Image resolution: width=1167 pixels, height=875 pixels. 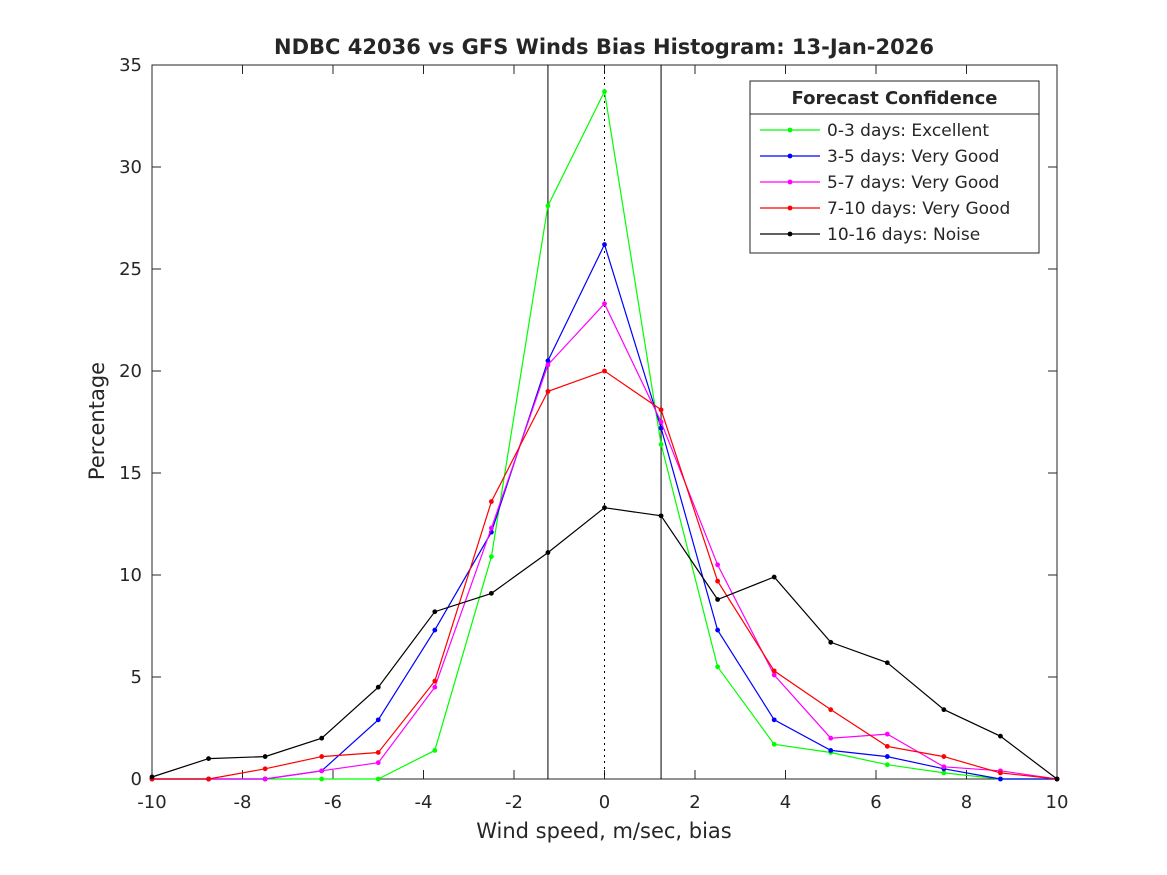 What do you see at coordinates (966, 802) in the screenshot?
I see `x-tick-label: 8` at bounding box center [966, 802].